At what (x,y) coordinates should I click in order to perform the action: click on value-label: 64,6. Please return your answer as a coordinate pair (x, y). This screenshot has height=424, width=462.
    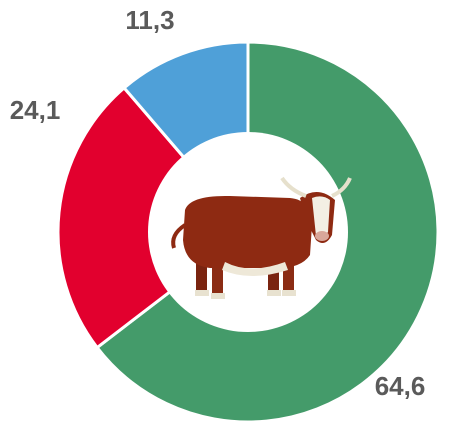
    Looking at the image, I should click on (400, 386).